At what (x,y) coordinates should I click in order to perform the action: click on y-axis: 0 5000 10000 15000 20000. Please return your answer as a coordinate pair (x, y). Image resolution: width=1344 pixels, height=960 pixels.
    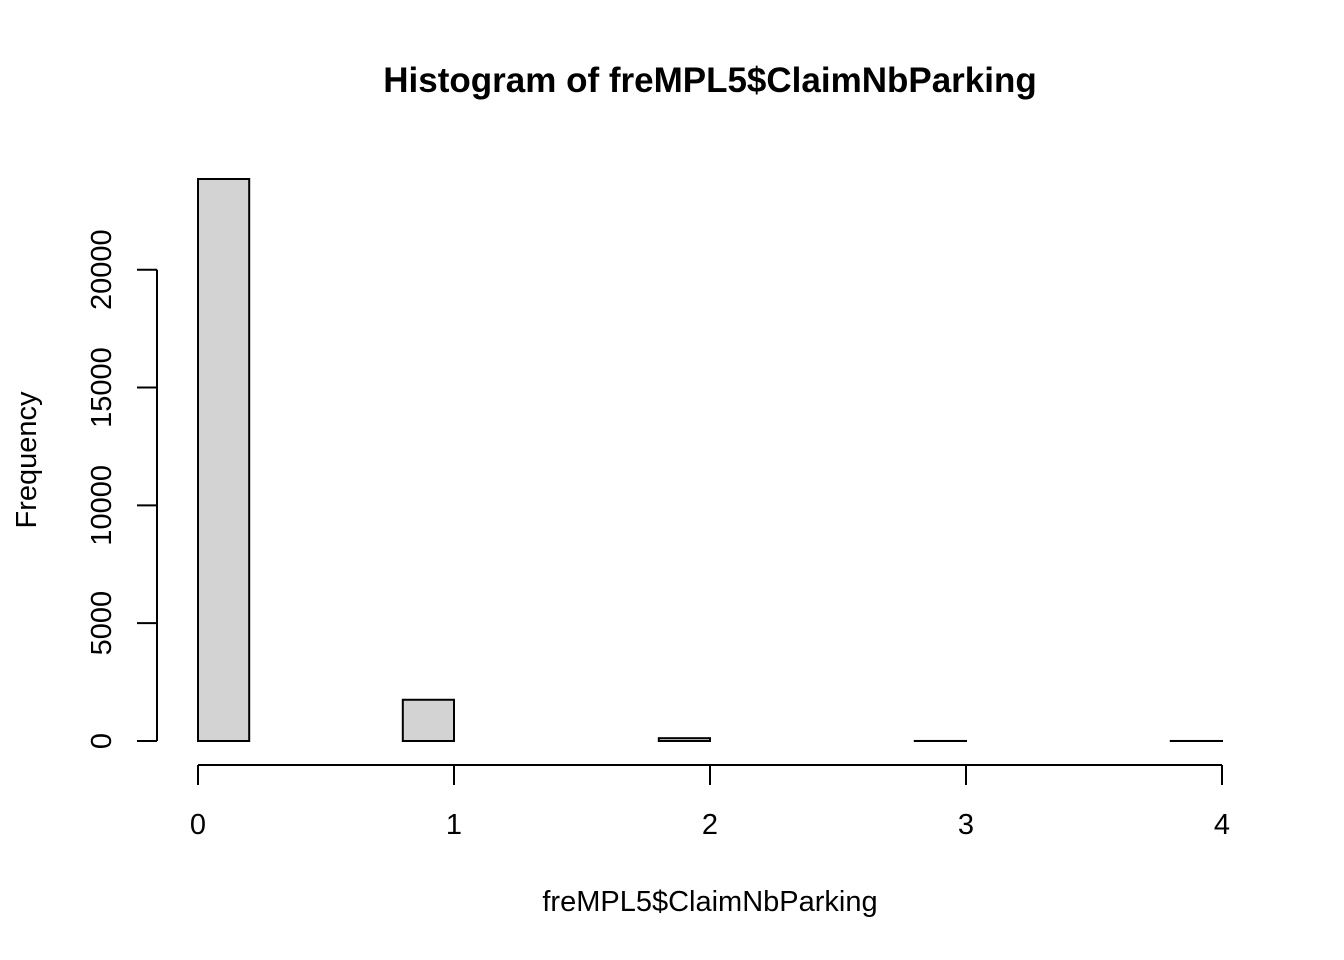
    Looking at the image, I should click on (122, 489).